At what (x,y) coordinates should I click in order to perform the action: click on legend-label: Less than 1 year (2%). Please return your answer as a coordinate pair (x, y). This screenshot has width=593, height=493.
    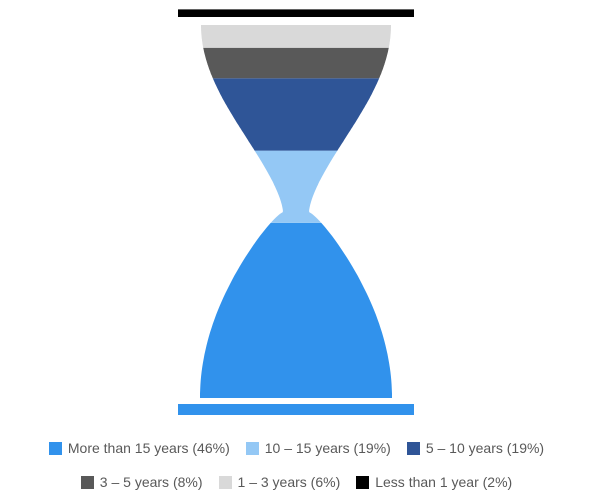
    Looking at the image, I should click on (444, 482).